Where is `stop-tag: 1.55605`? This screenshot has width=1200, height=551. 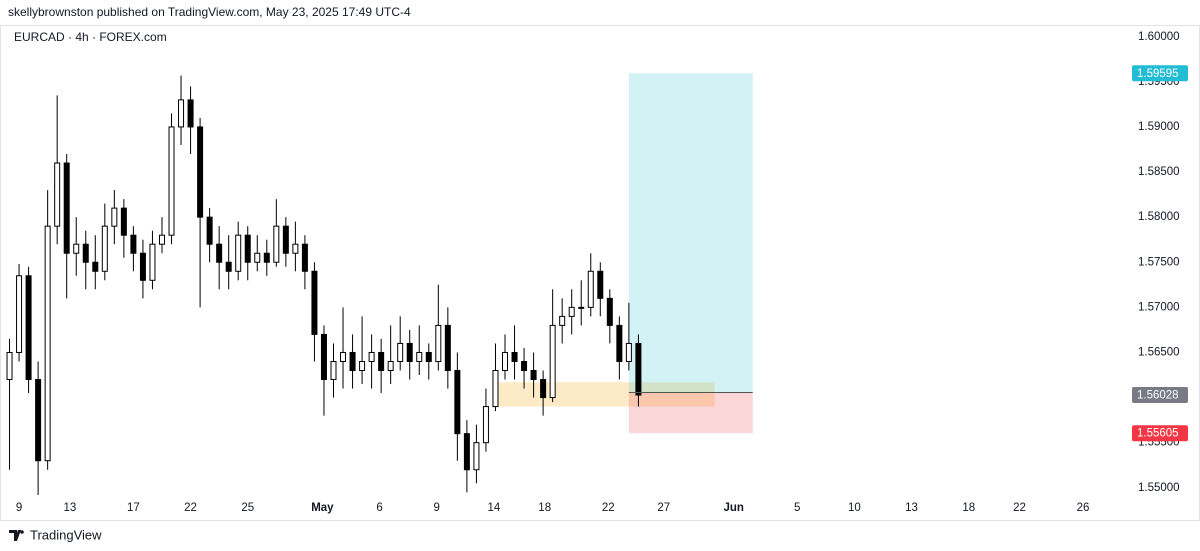
stop-tag: 1.55605 is located at coordinates (1158, 434).